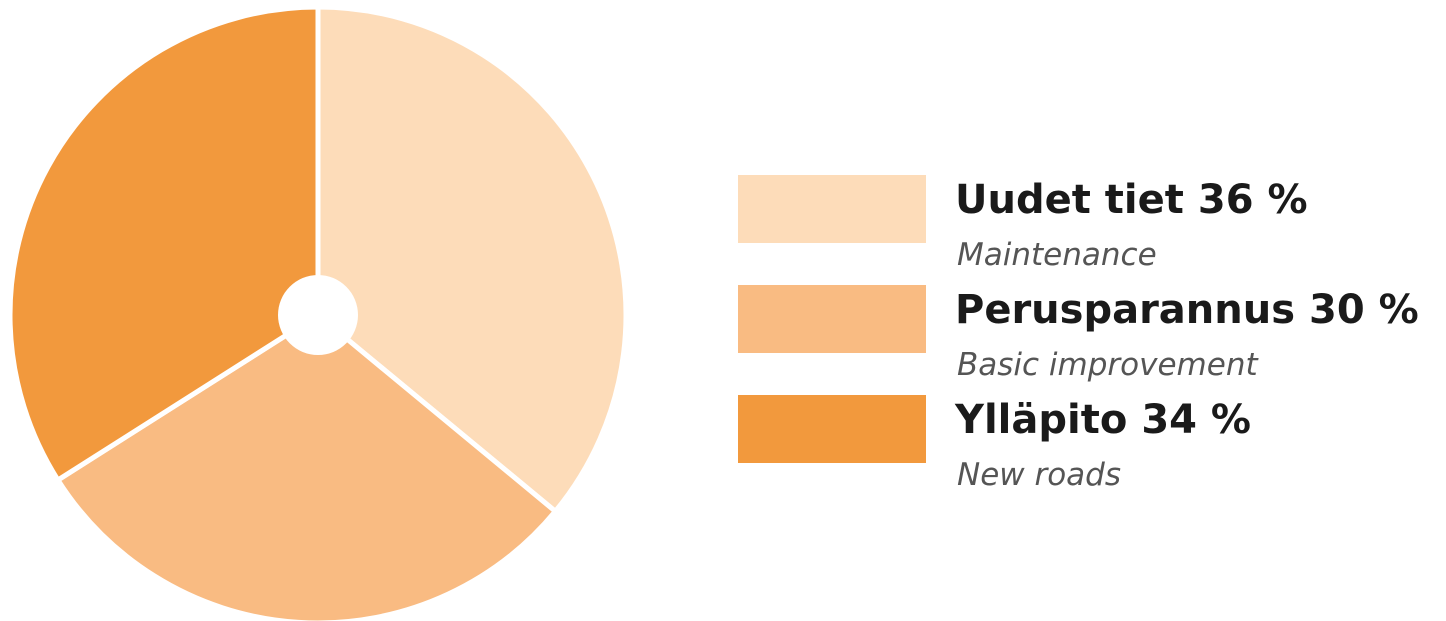  What do you see at coordinates (1040, 420) in the screenshot?
I see `legend-name: Ylläpito` at bounding box center [1040, 420].